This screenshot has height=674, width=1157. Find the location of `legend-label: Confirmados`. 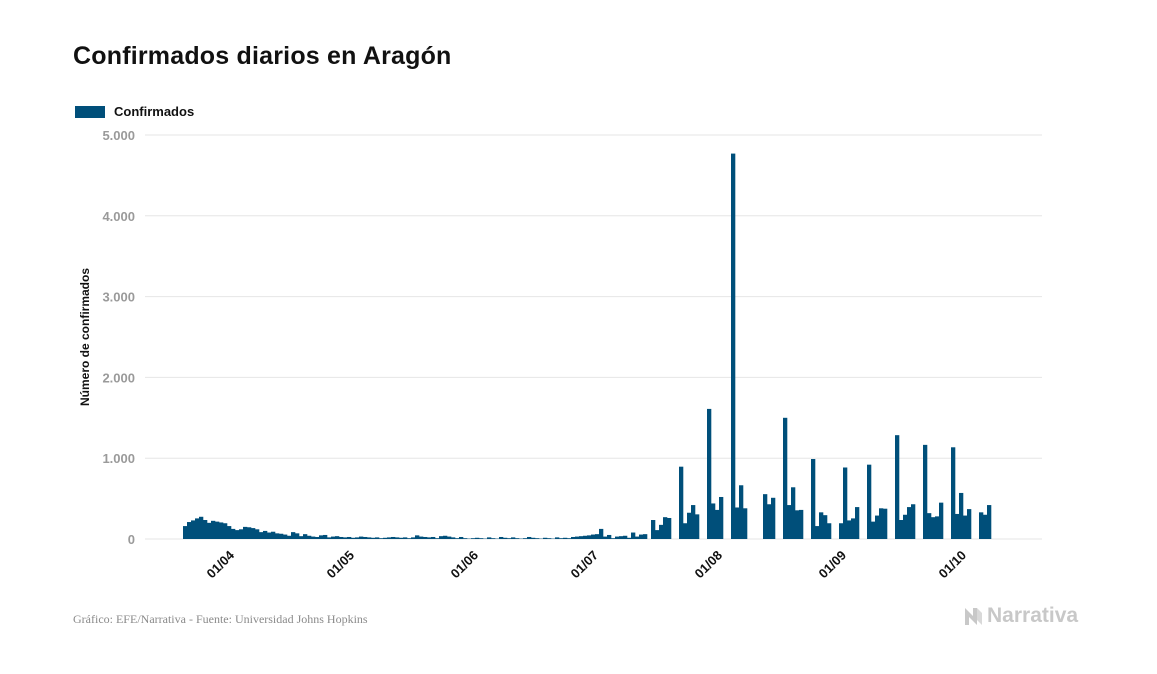

legend-label: Confirmados is located at coordinates (154, 111).